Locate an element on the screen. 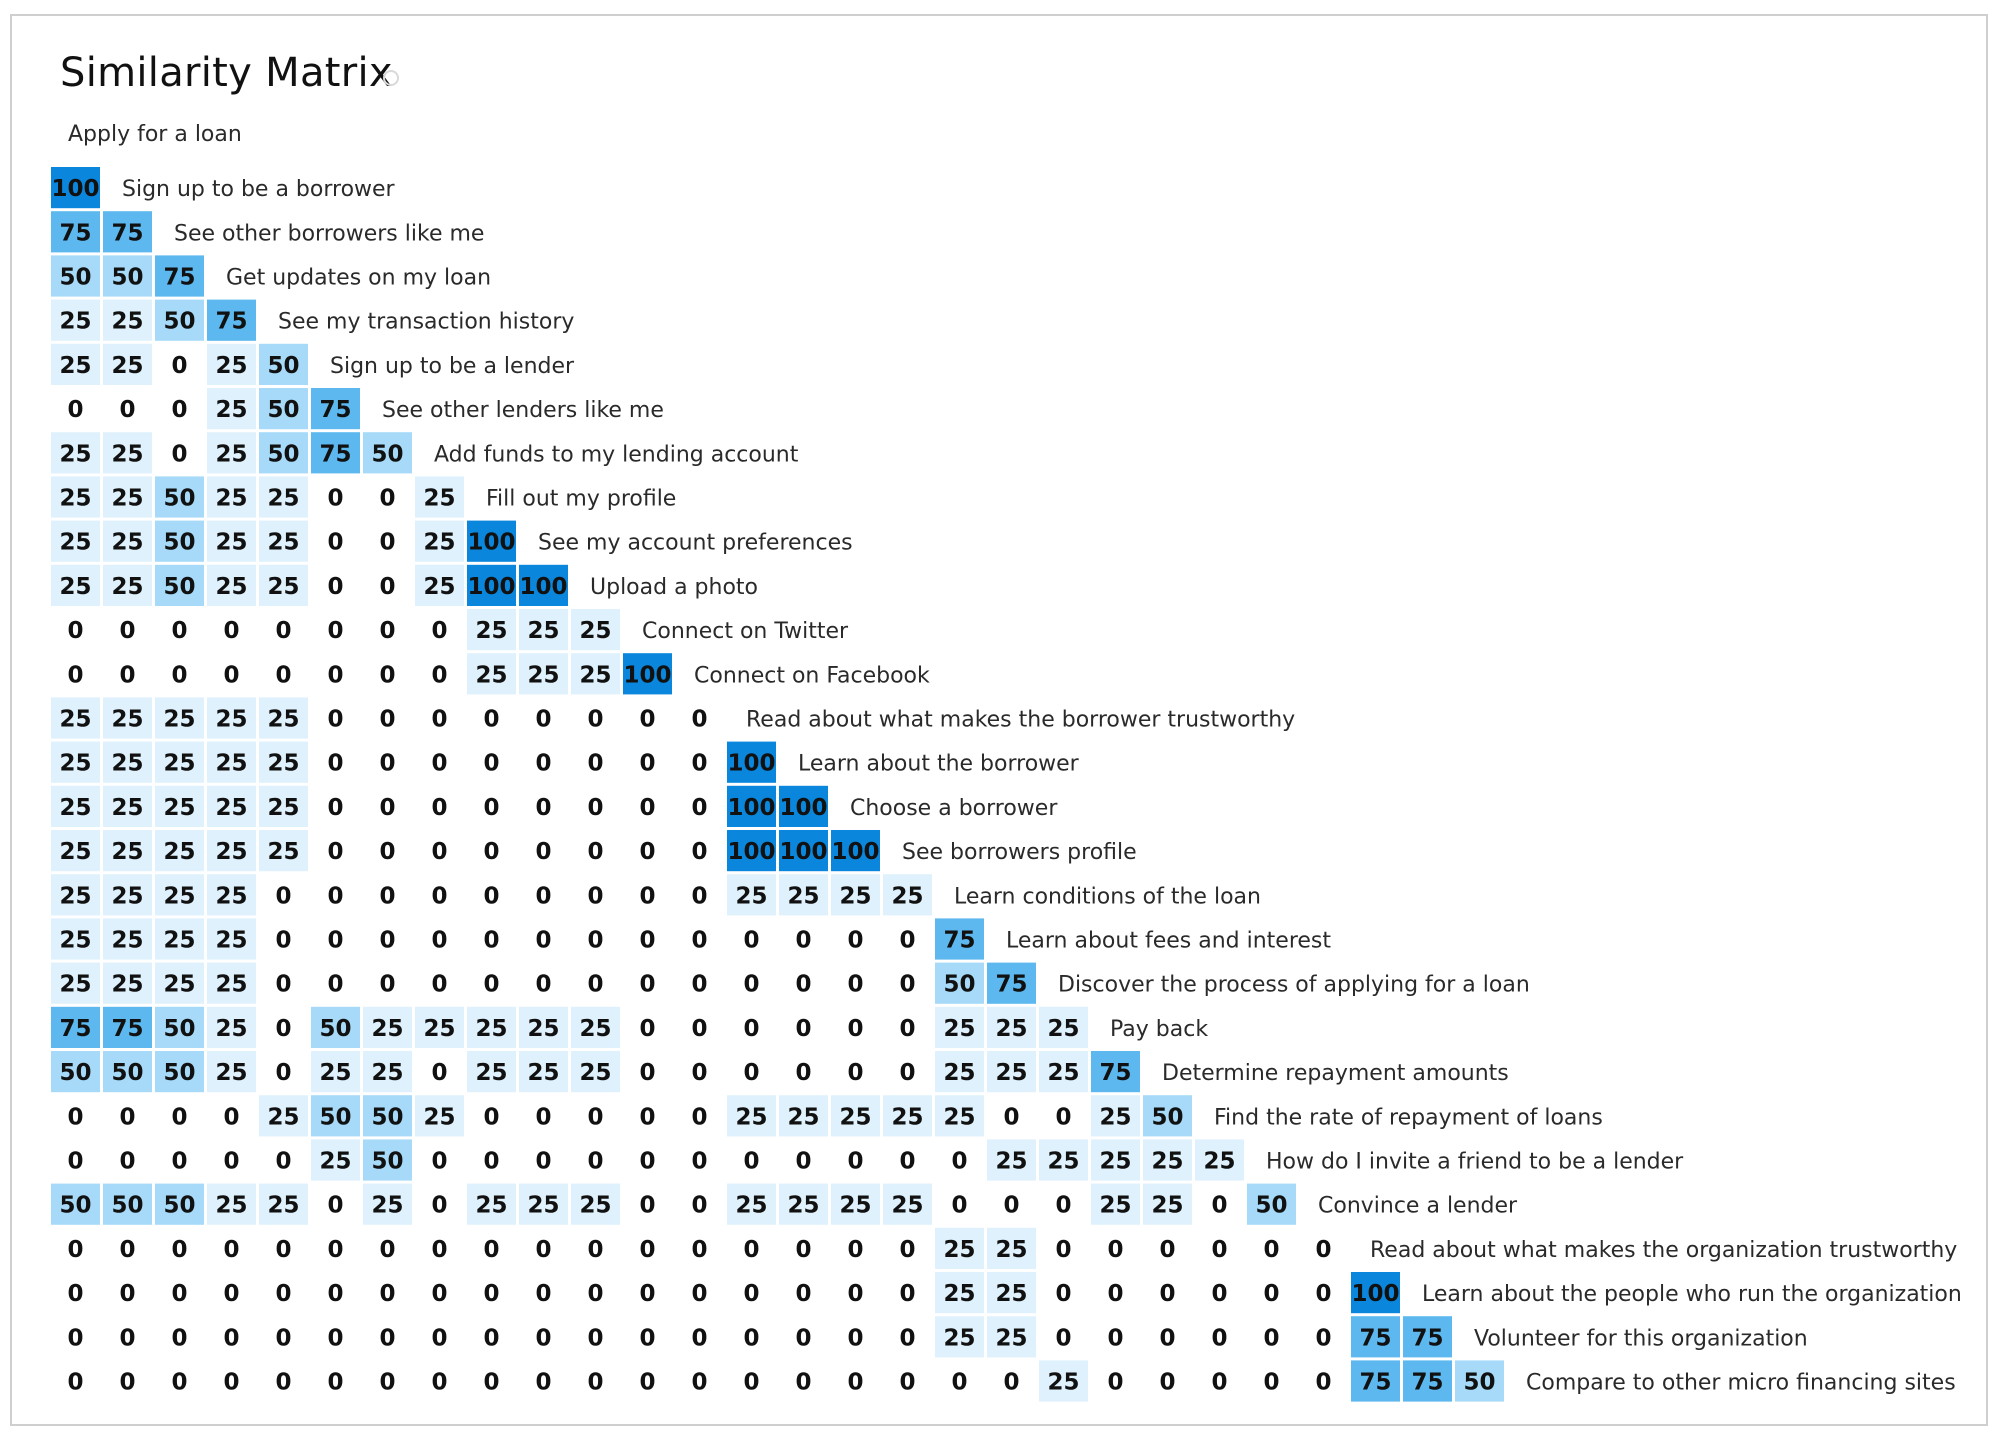  row-label-6: See other lenders like me is located at coordinates (523, 410).